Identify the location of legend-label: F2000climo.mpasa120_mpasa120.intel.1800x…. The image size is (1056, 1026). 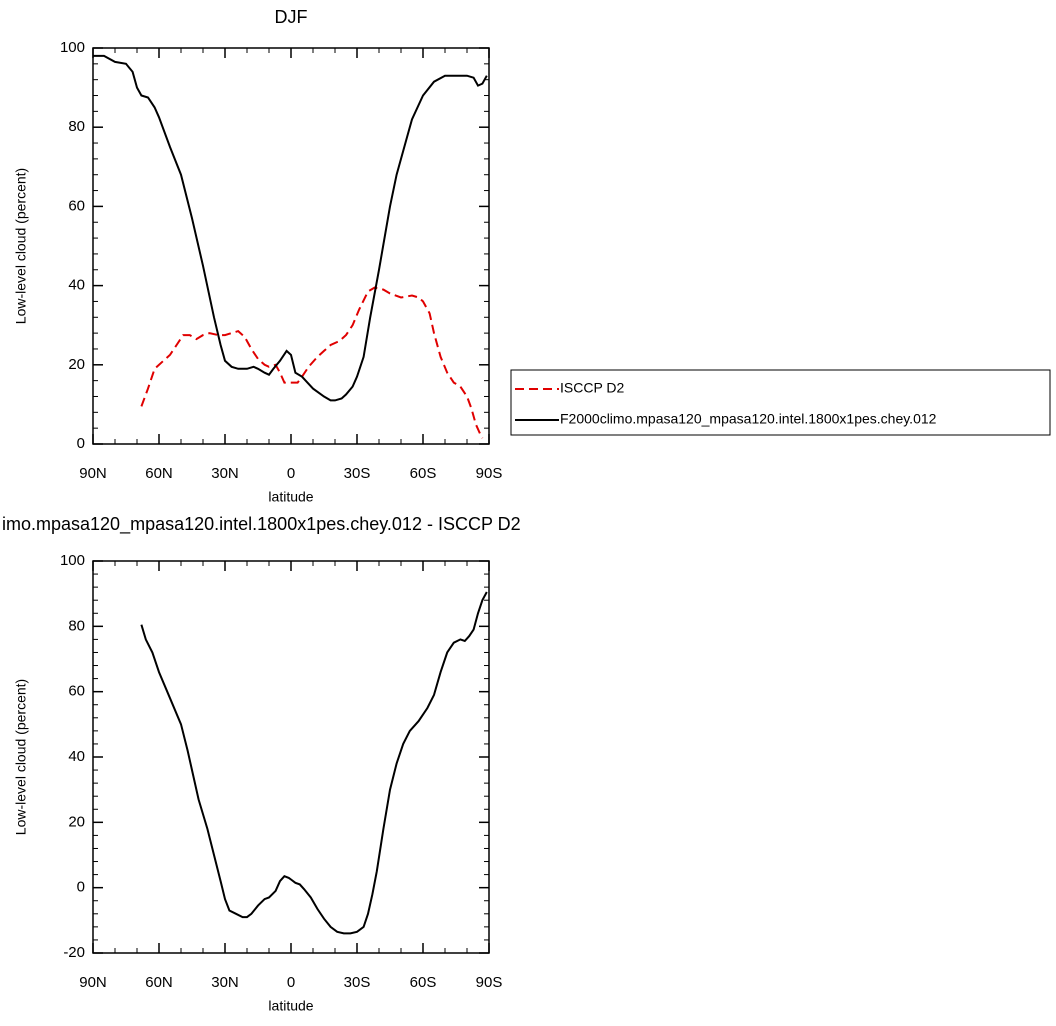
(748, 419).